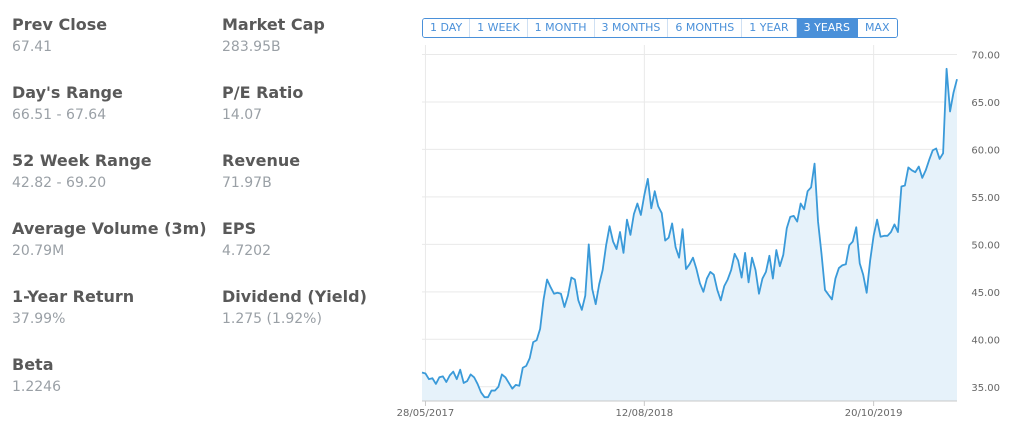  What do you see at coordinates (985, 150) in the screenshot?
I see `y-tick-label: 60.00` at bounding box center [985, 150].